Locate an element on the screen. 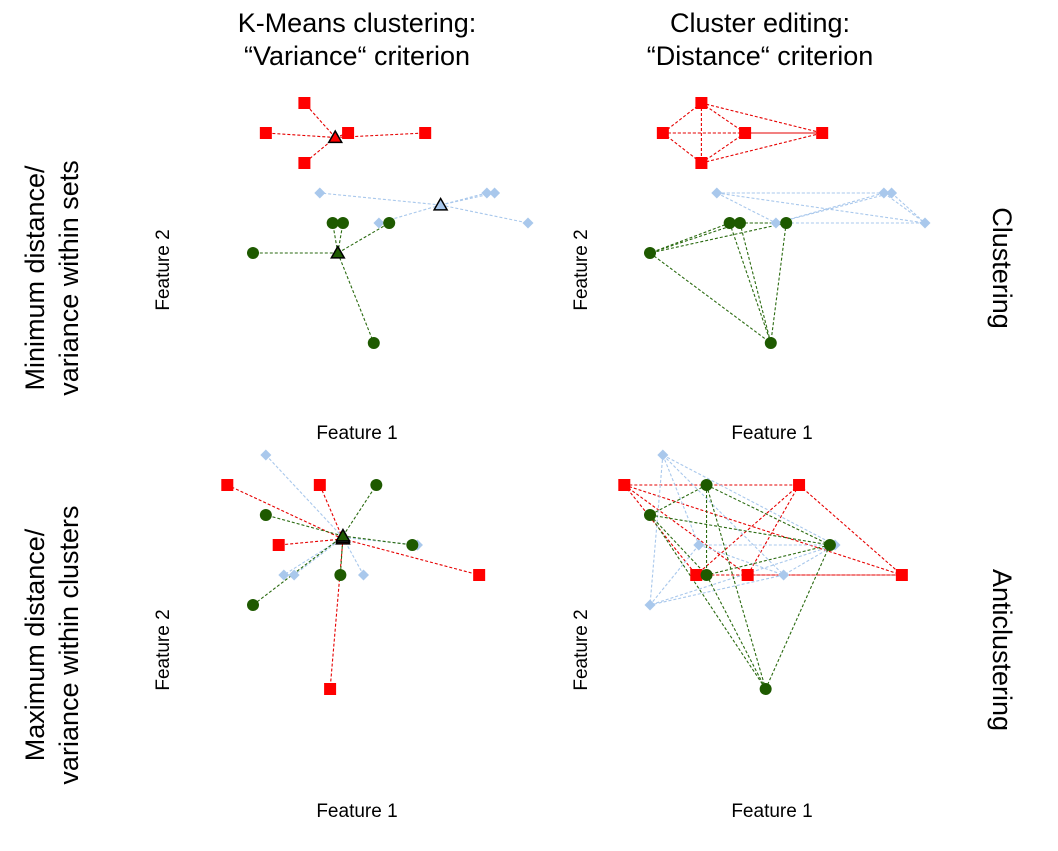  xlabel-bottom-right: Feature 1 is located at coordinates (771, 811).